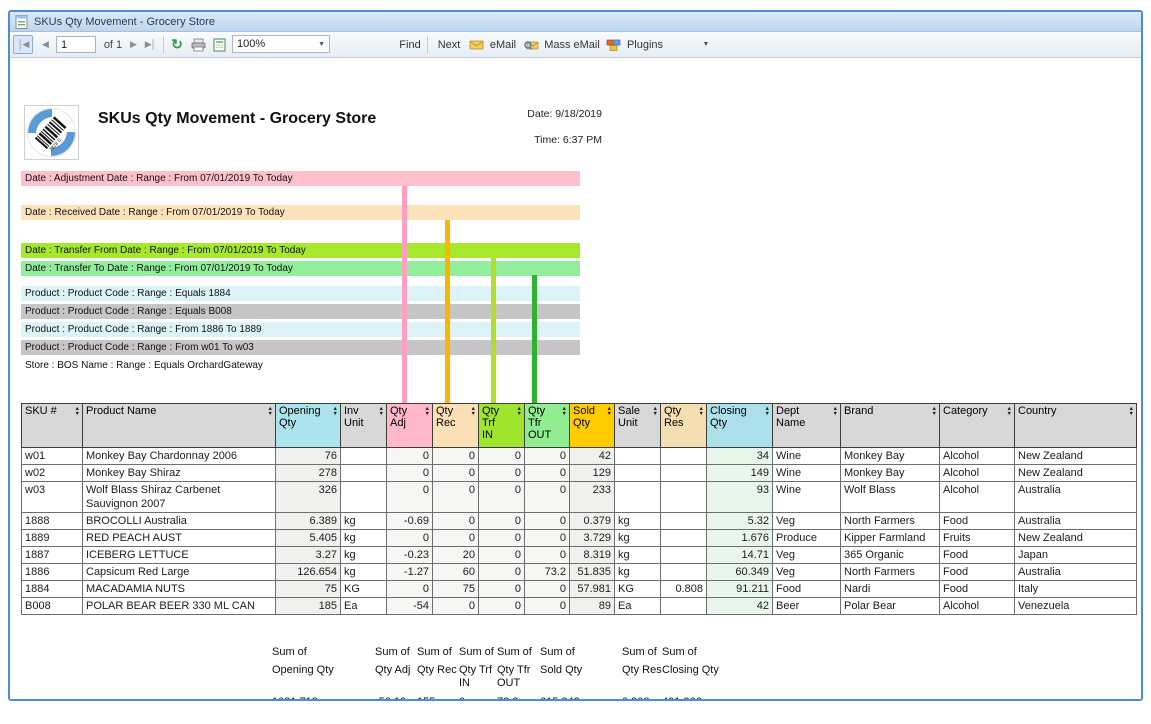  I want to click on product-name-cell: Monkey Bay Chardonnay 2006, so click(179, 456).